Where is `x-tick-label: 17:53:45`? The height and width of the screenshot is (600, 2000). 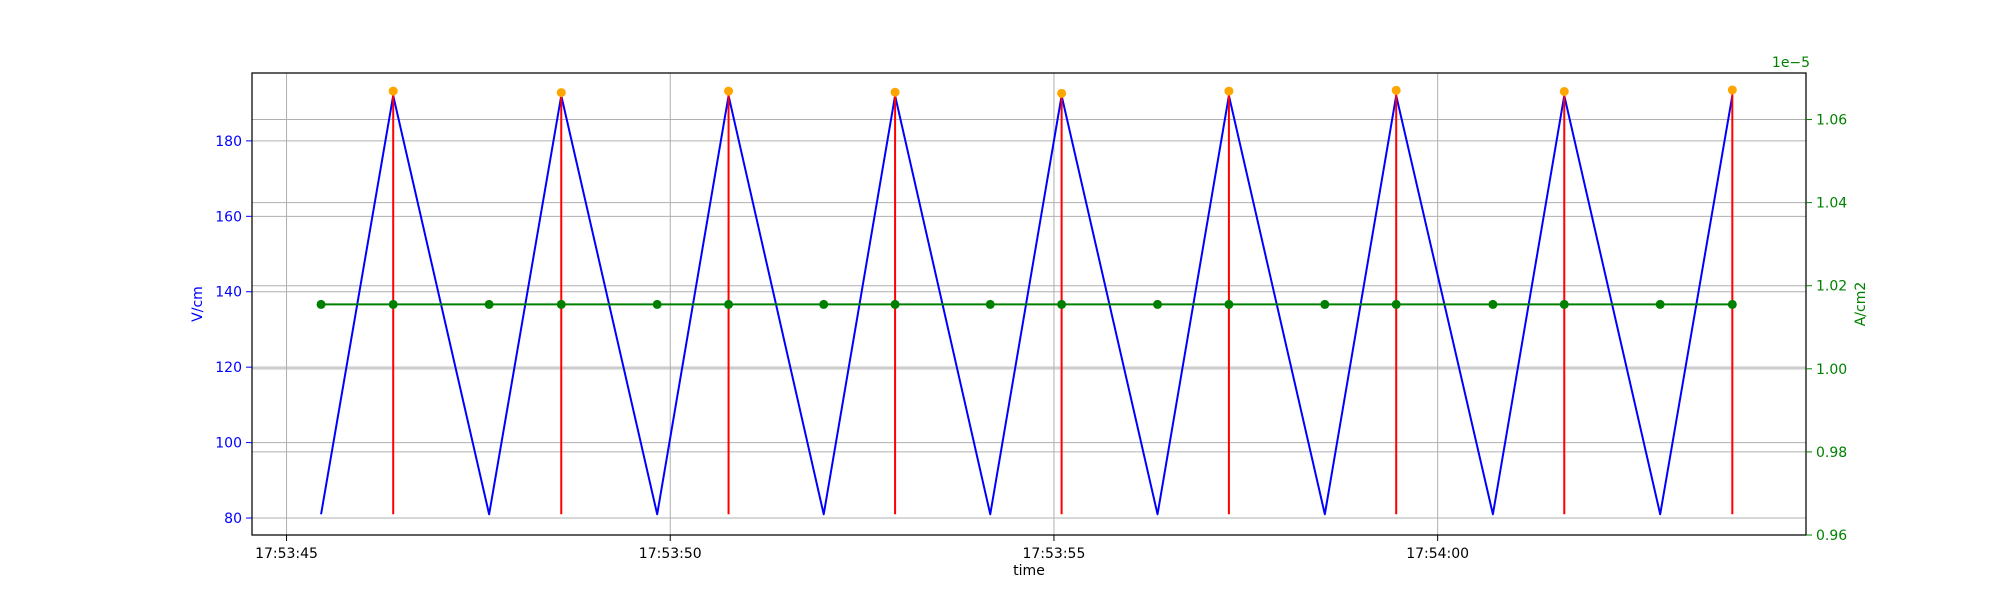
x-tick-label: 17:53:45 is located at coordinates (286, 554).